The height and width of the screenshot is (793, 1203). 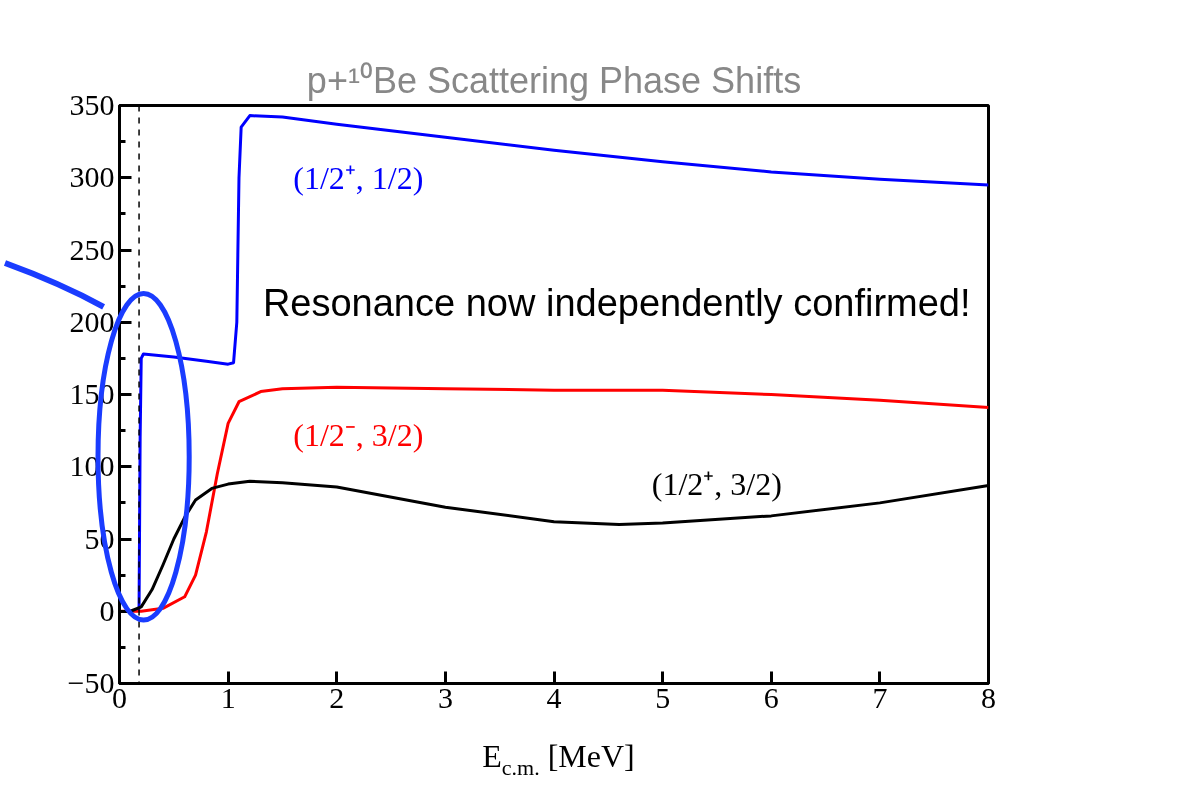 I want to click on series-label: (1/2⁻, 3/2), so click(x=358, y=434).